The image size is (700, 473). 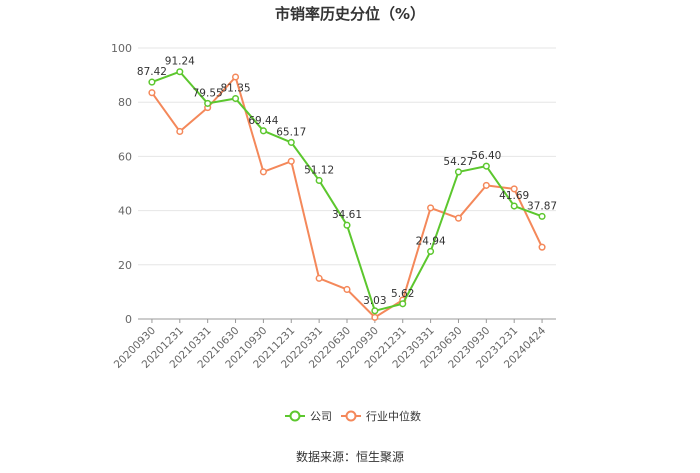 I want to click on data-label: 5.62, so click(x=402, y=294).